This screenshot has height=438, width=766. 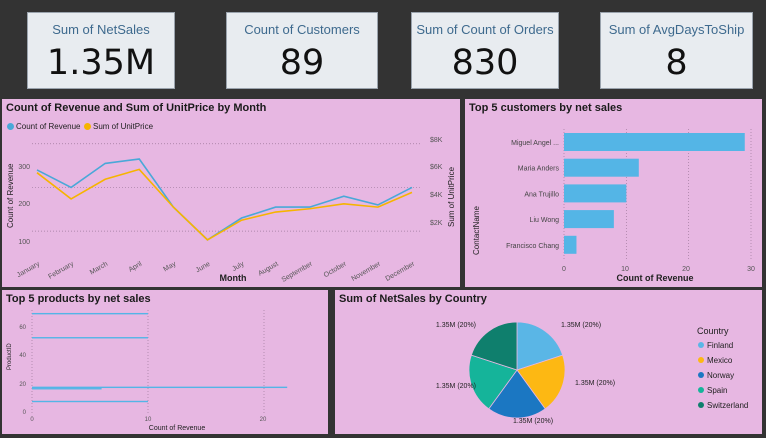 I want to click on legend-swatch-mexico, so click(x=701, y=360).